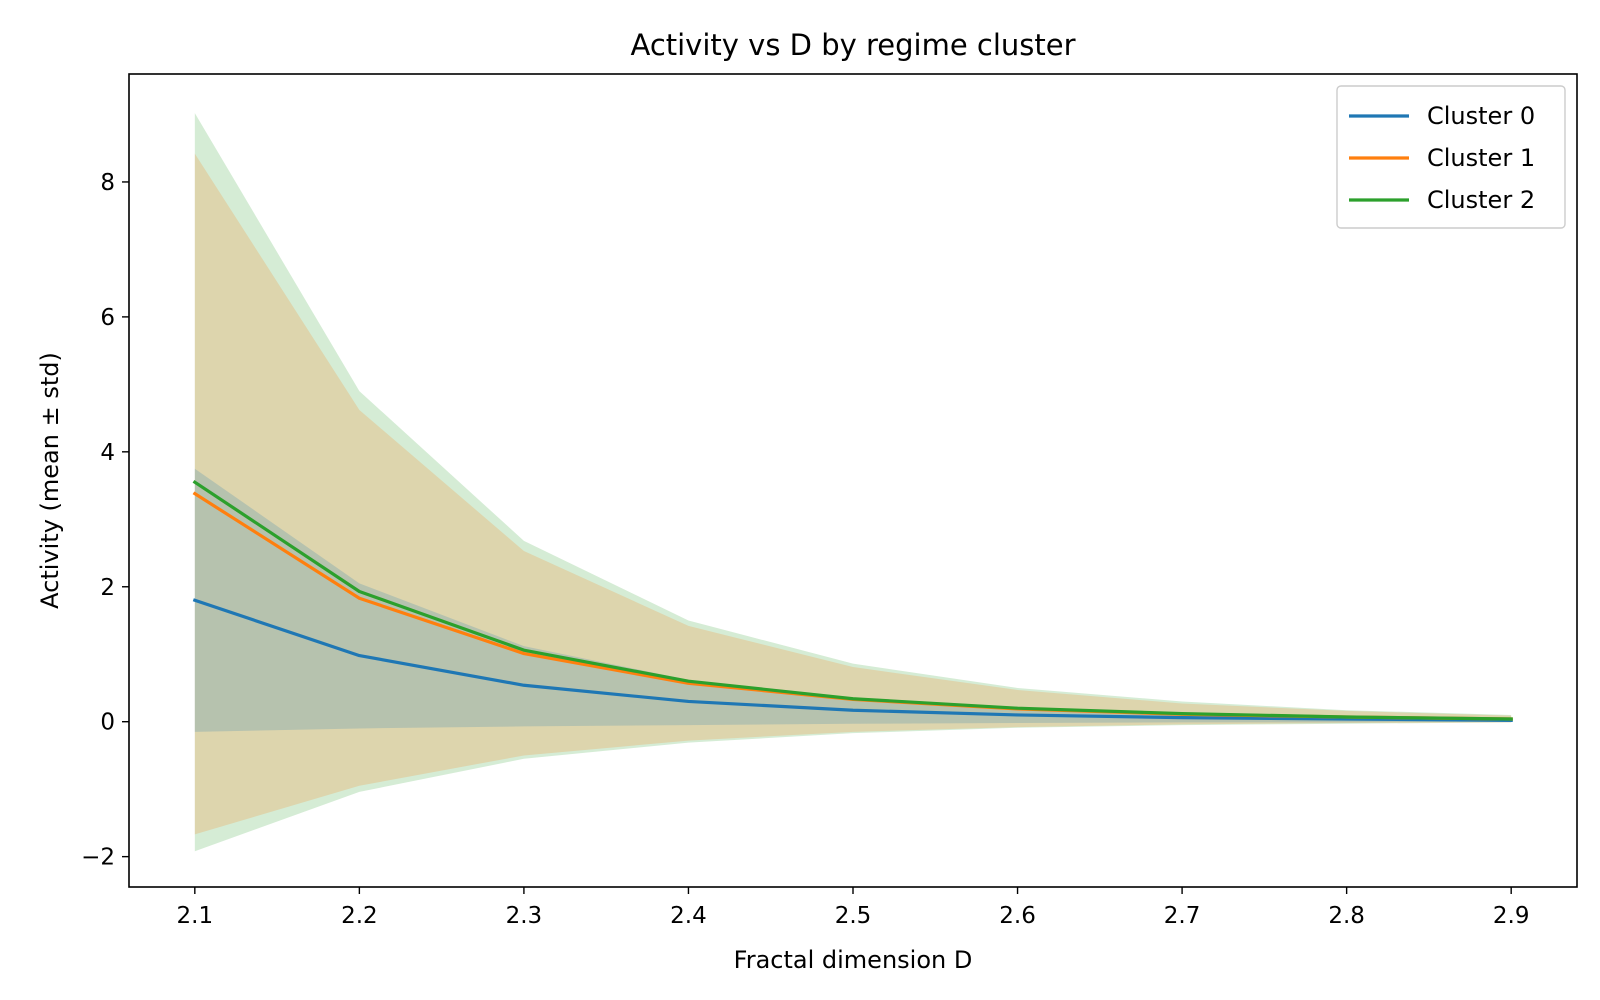 This screenshot has width=1600, height=1000. Describe the element at coordinates (1017, 916) in the screenshot. I see `x-tick-label: 2.6` at that location.